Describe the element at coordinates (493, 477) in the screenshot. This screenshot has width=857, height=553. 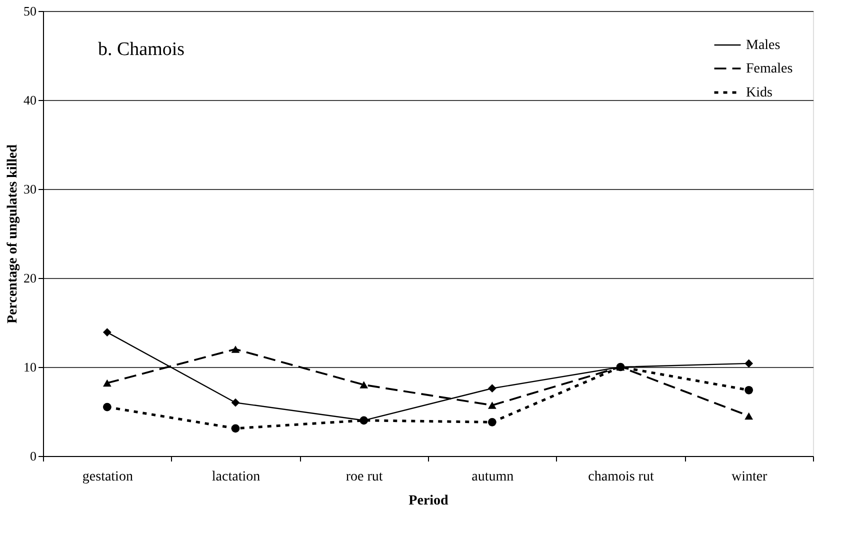
I see `x-tick-label: autumn` at that location.